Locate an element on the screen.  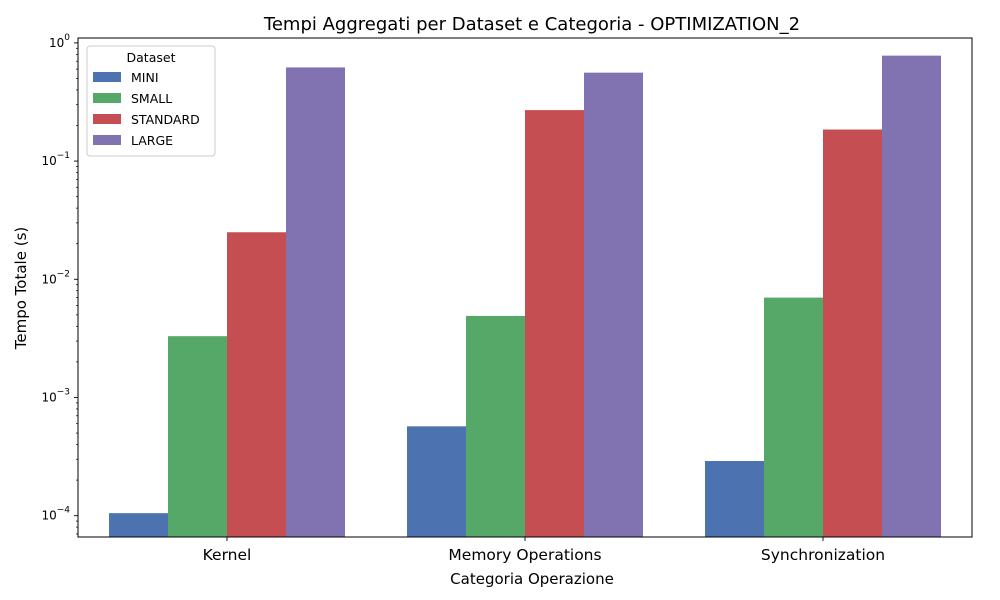
bar-small-memory-operations is located at coordinates (495, 426).